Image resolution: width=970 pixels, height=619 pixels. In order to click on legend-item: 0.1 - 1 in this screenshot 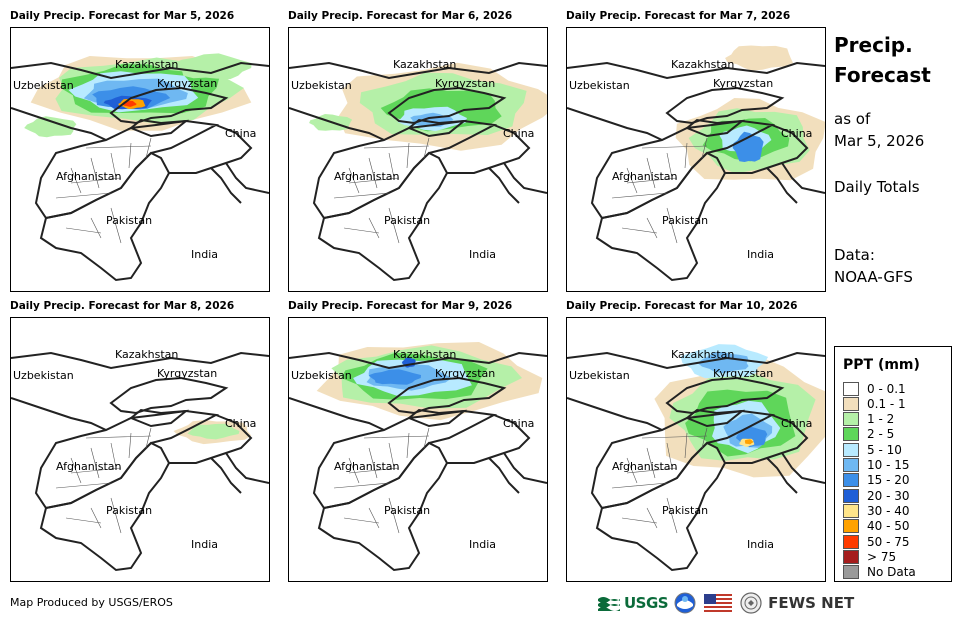, I will do `click(874, 403)`.